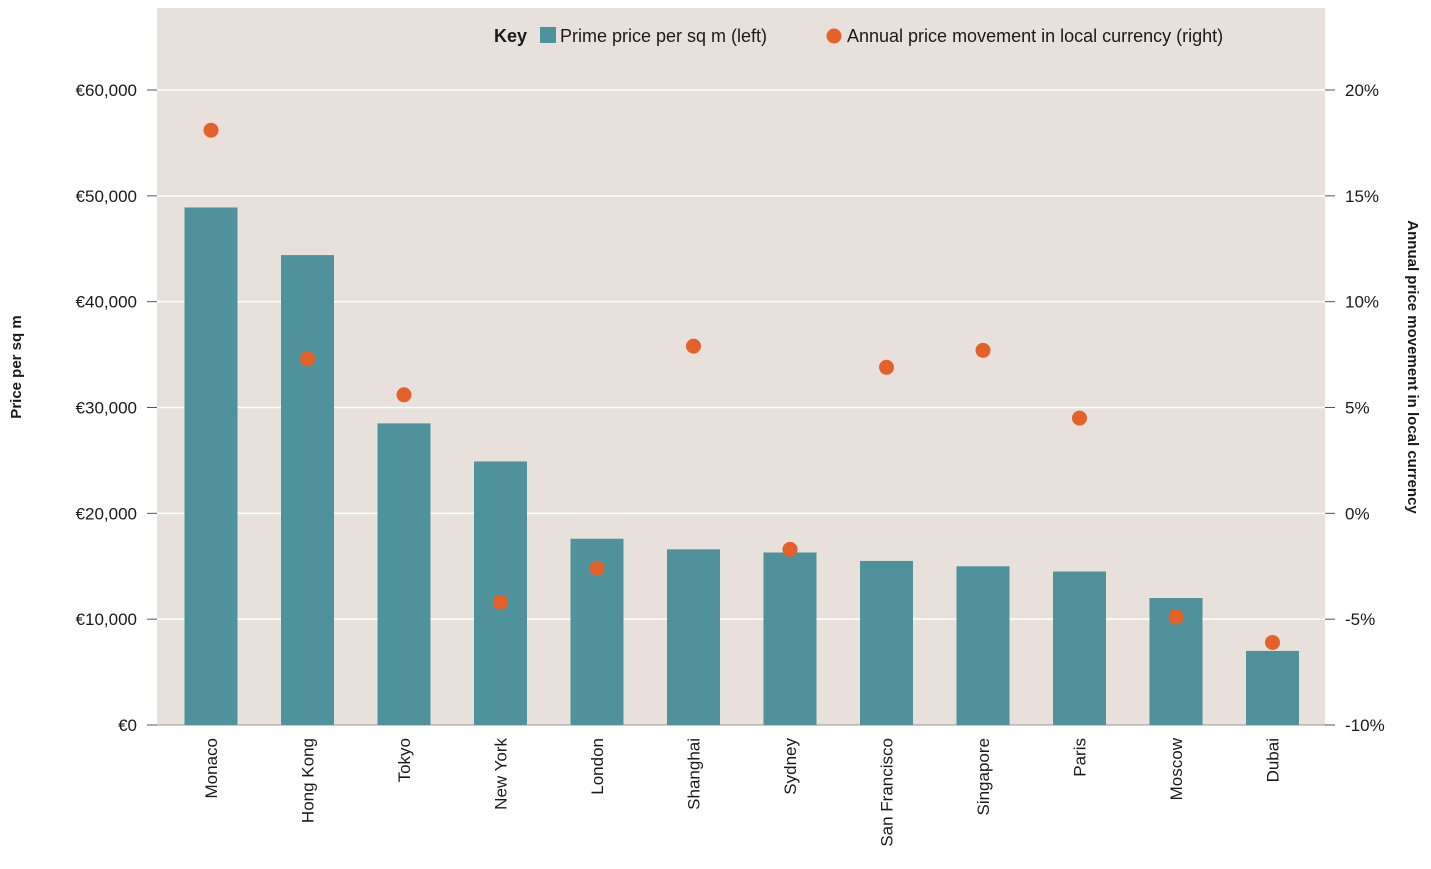 The height and width of the screenshot is (869, 1431). What do you see at coordinates (597, 766) in the screenshot?
I see `category-label: London` at bounding box center [597, 766].